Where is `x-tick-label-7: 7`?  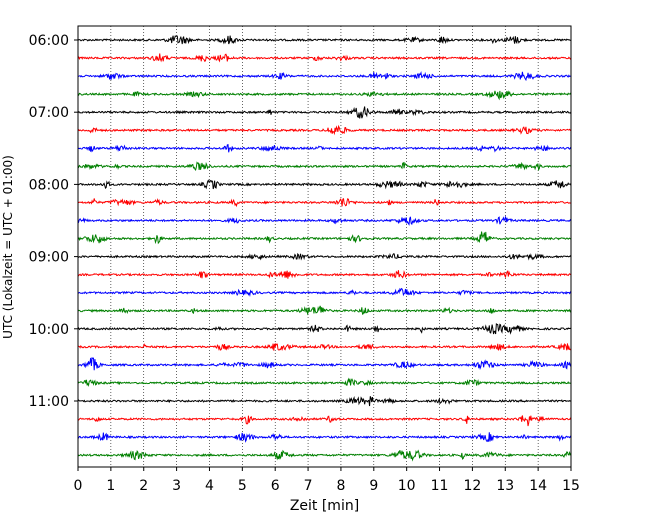
x-tick-label-7: 7 is located at coordinates (308, 486).